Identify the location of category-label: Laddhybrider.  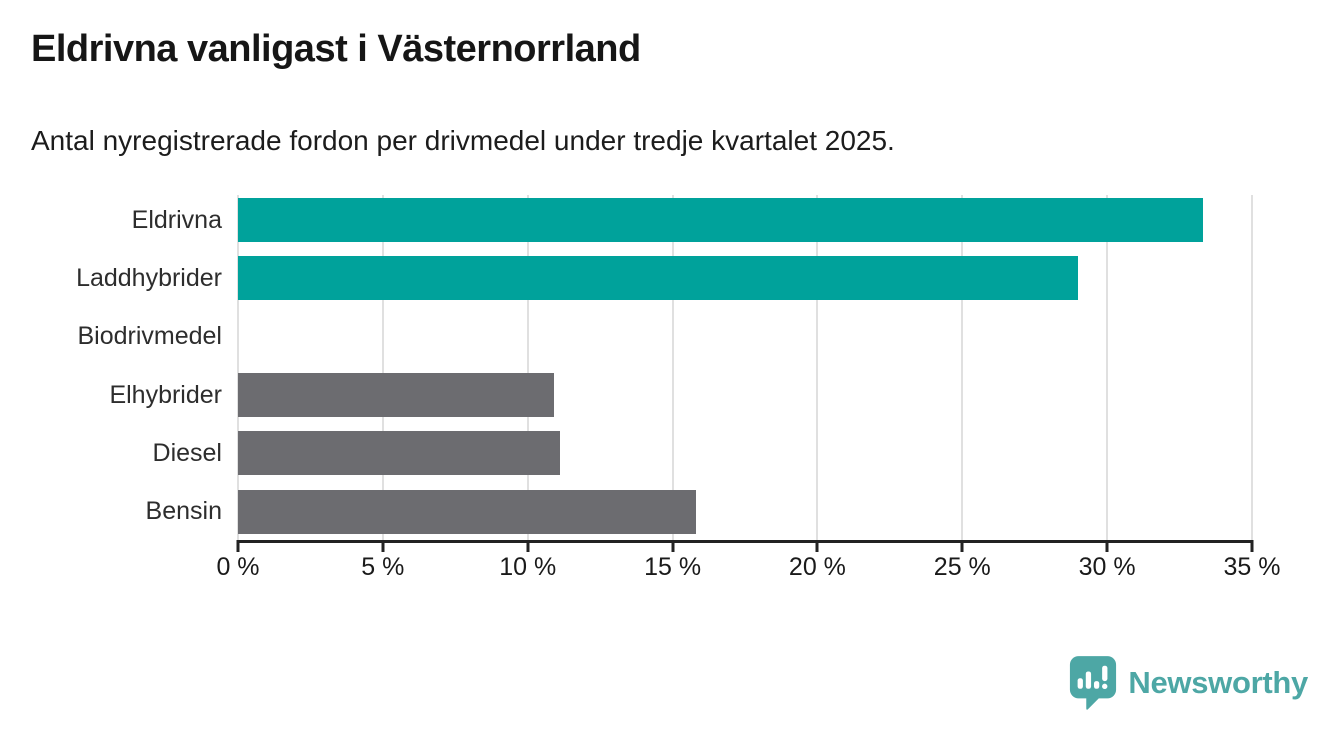
(149, 277).